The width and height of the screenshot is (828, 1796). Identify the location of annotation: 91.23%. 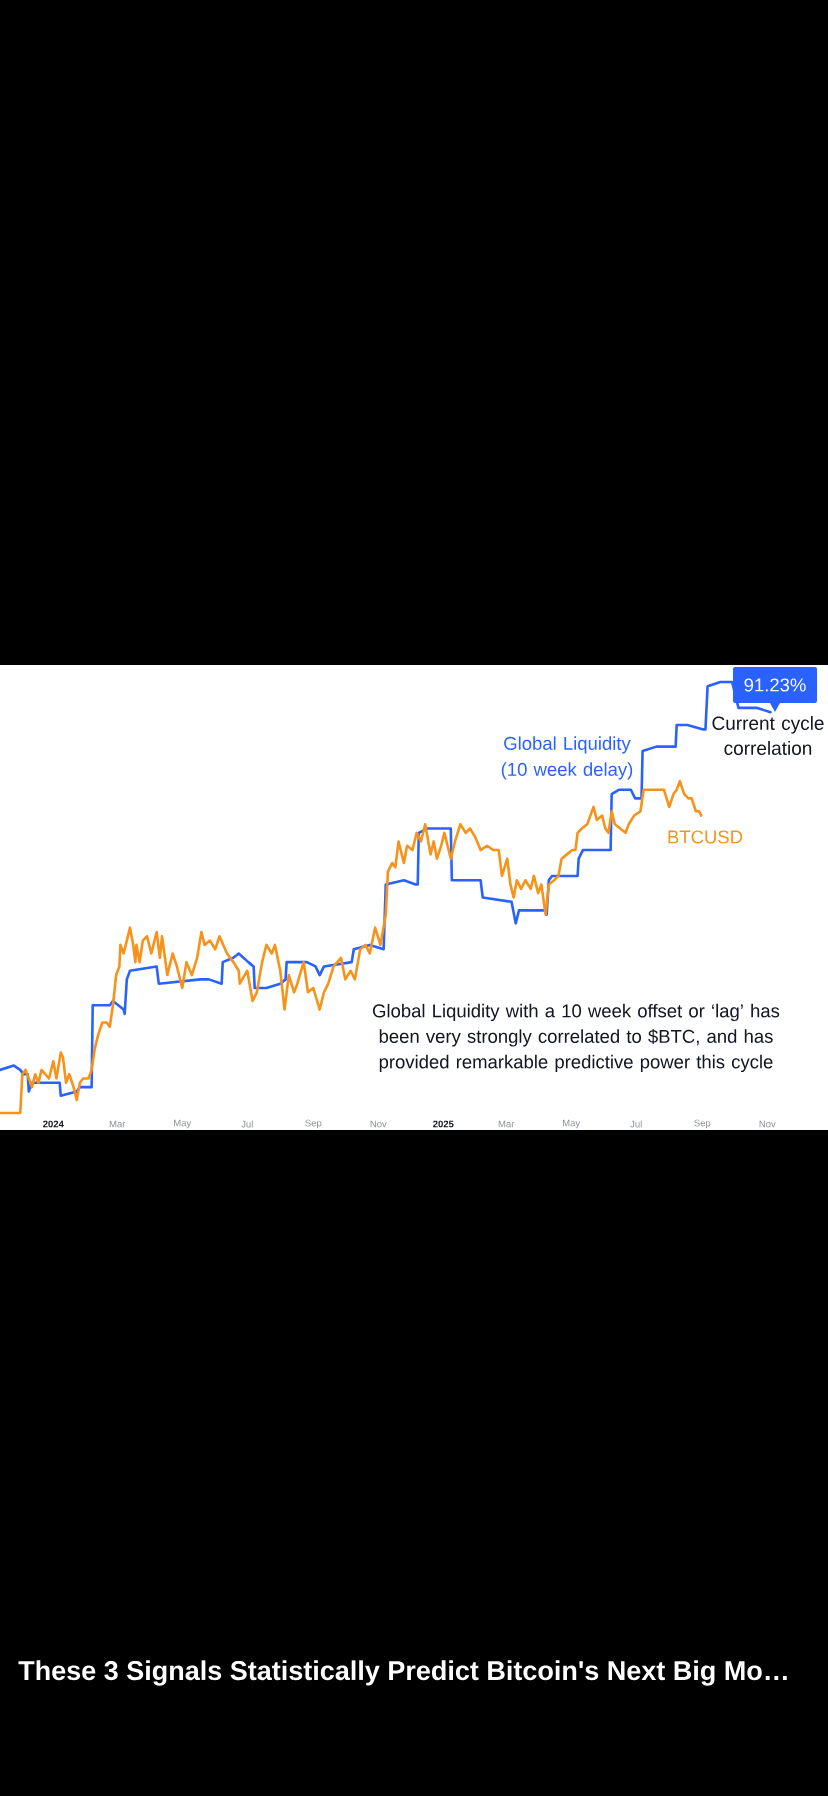
(775, 685).